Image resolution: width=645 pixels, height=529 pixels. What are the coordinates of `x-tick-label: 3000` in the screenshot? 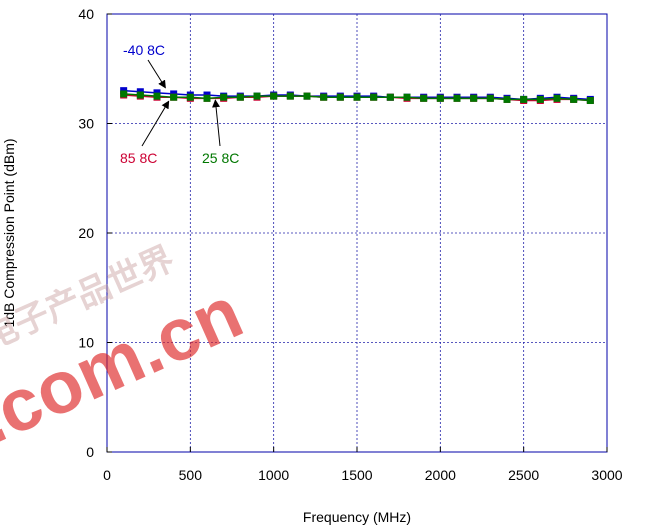 It's located at (606, 475).